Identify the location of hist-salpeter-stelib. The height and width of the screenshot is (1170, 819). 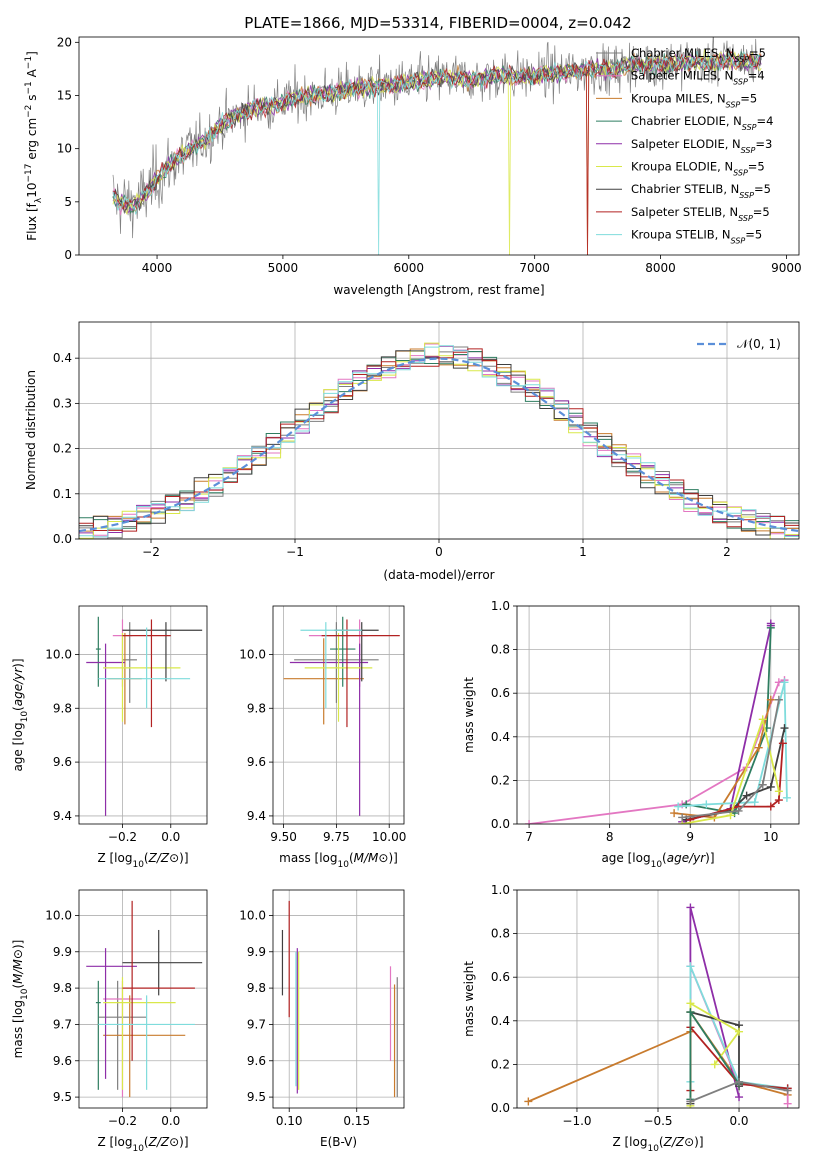
(439, 440).